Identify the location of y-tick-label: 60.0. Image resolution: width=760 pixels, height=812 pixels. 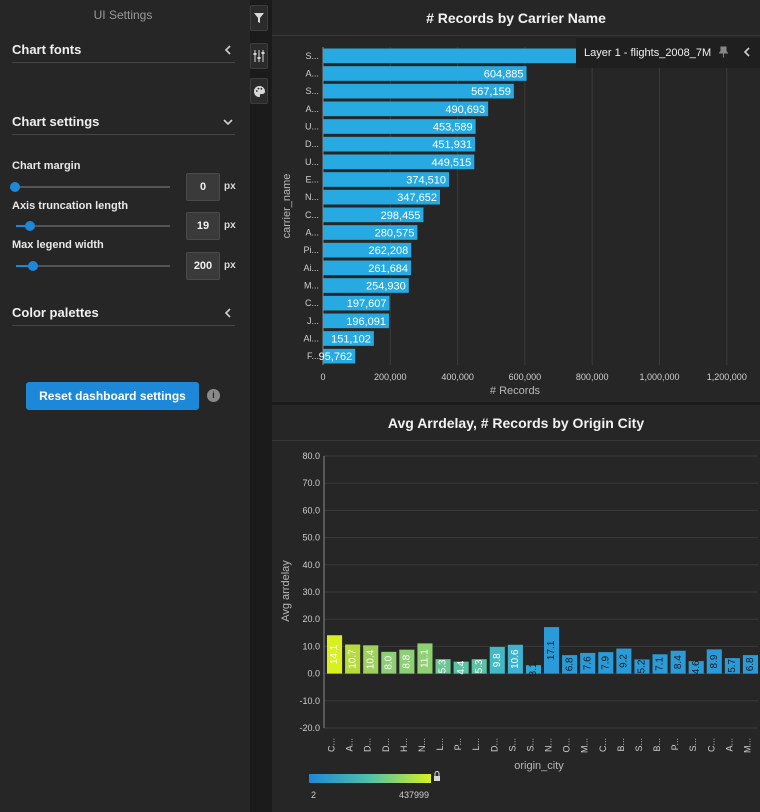
(311, 510).